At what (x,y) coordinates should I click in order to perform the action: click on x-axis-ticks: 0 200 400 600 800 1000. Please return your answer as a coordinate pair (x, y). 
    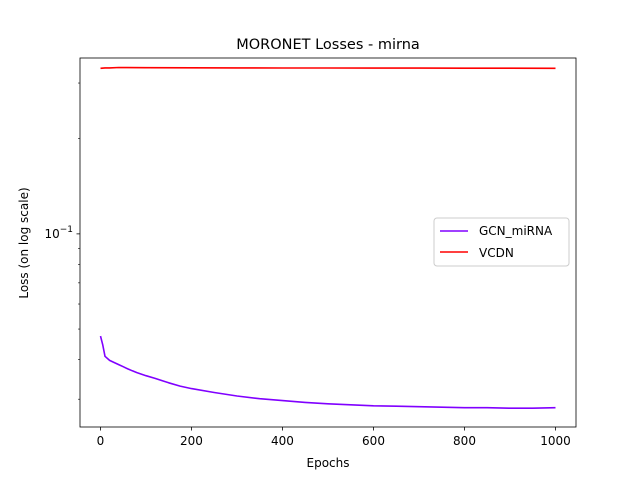
    Looking at the image, I should click on (334, 437).